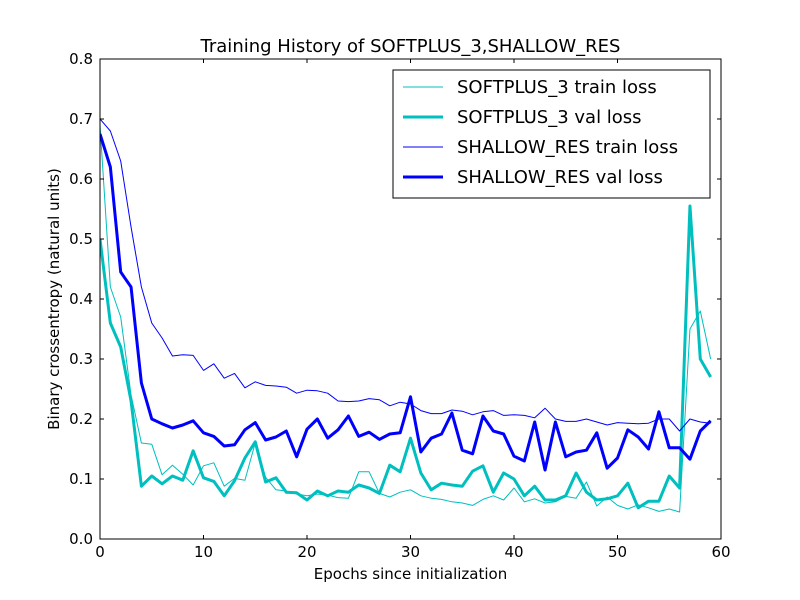  I want to click on x-axis-title: Epochs since initialization, so click(410, 574).